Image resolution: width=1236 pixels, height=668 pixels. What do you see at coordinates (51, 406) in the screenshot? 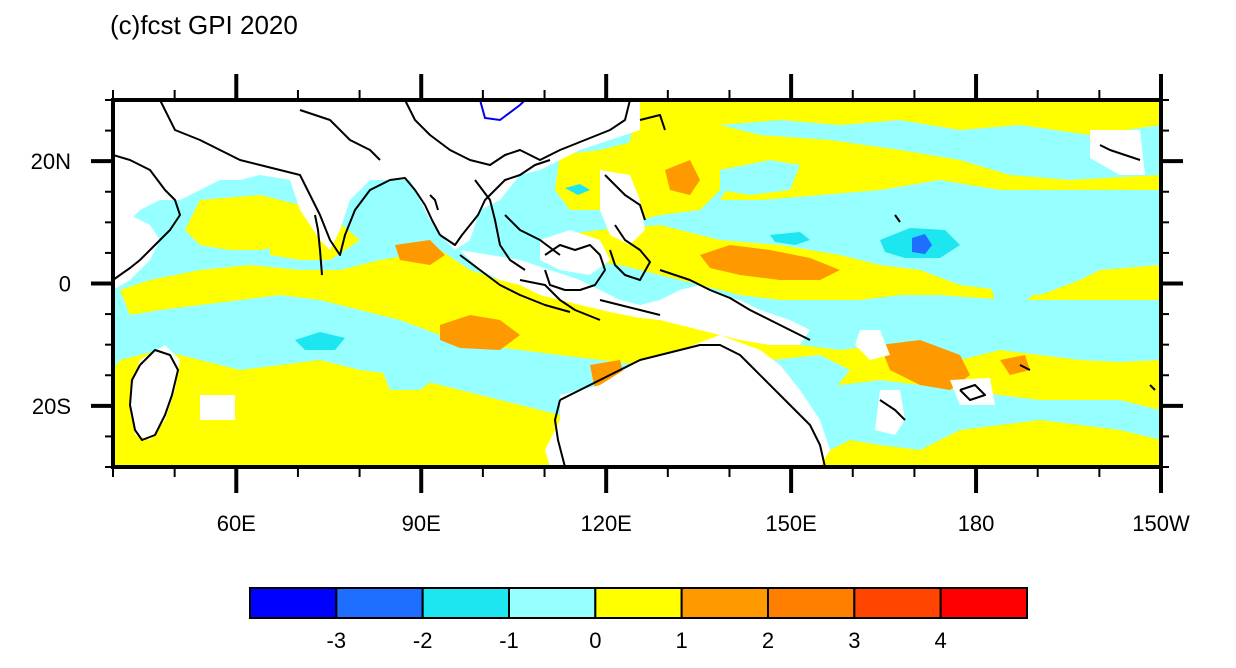
I see `y-tick-label: 20S` at bounding box center [51, 406].